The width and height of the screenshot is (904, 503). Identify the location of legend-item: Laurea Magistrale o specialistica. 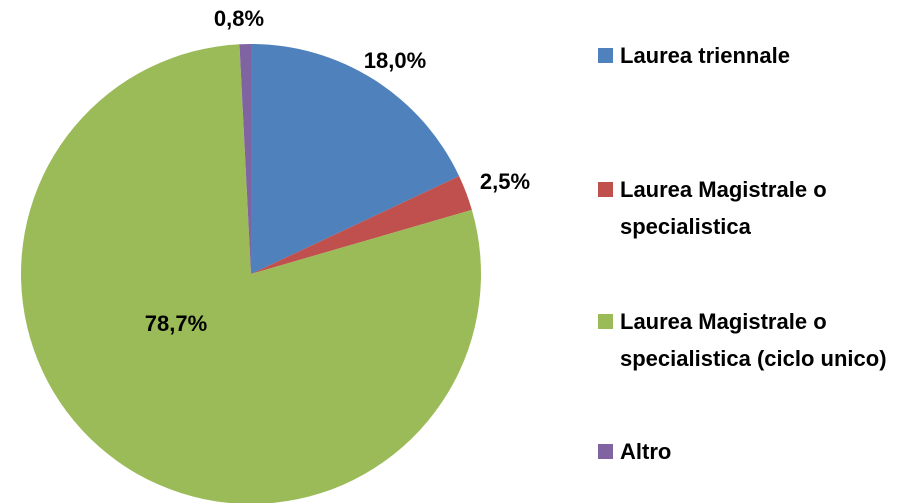
(748, 208).